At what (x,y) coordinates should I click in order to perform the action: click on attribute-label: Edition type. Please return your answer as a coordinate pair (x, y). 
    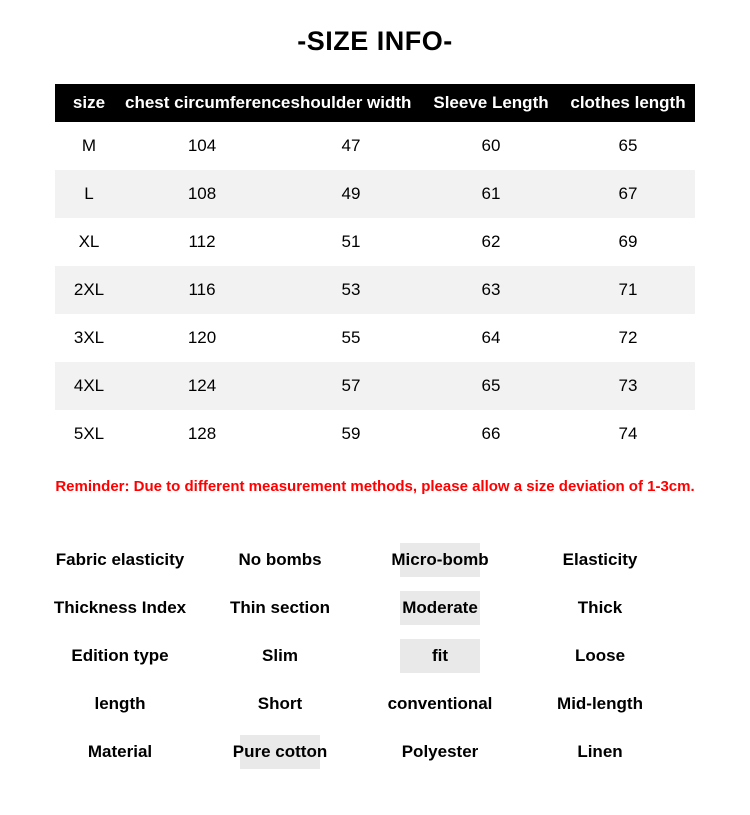
    Looking at the image, I should click on (120, 655).